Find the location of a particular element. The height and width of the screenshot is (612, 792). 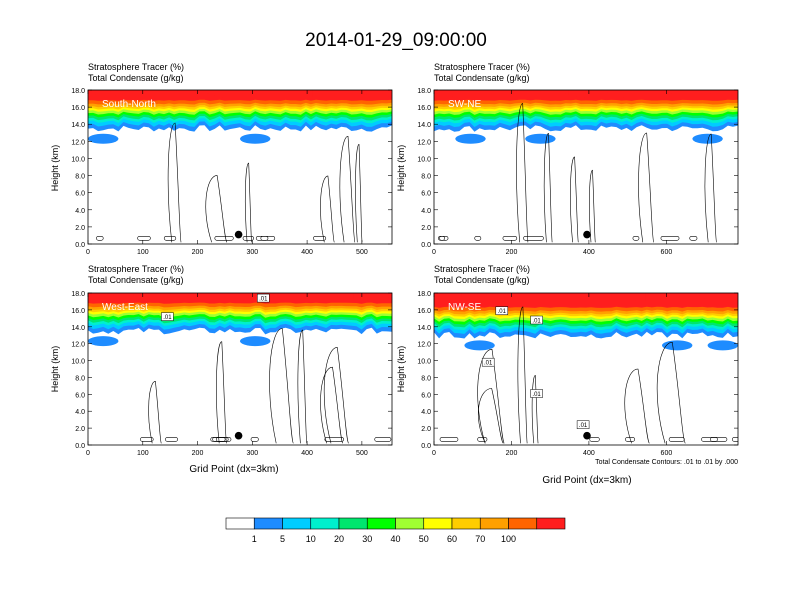

y-tick-label: 12.0 is located at coordinates (424, 345).